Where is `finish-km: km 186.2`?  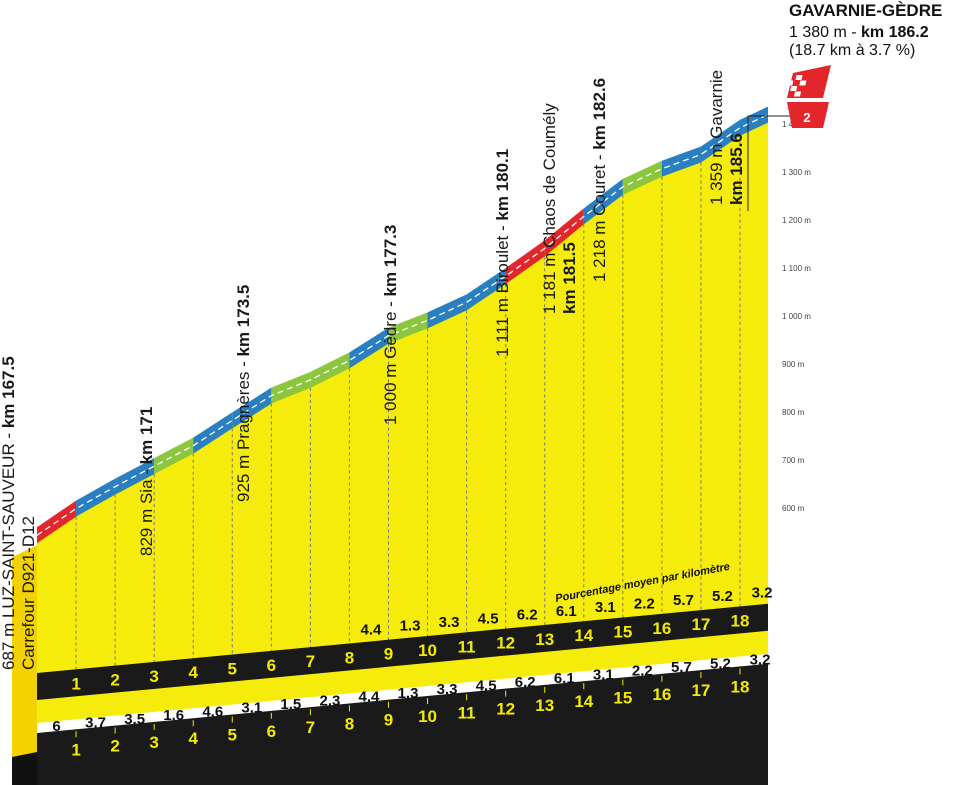 finish-km: km 186.2 is located at coordinates (895, 32).